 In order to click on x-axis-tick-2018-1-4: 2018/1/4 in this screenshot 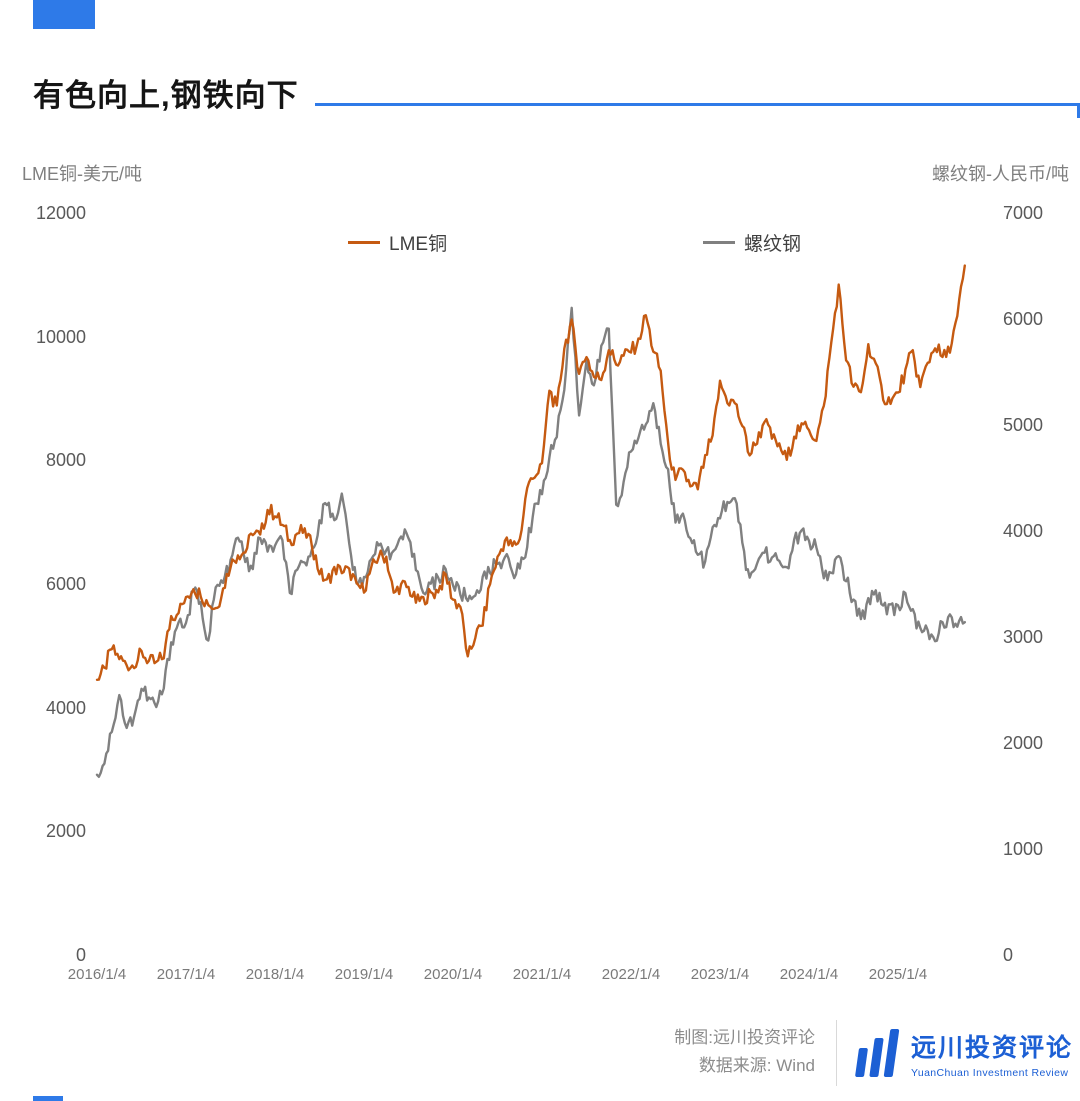, I will do `click(275, 974)`.